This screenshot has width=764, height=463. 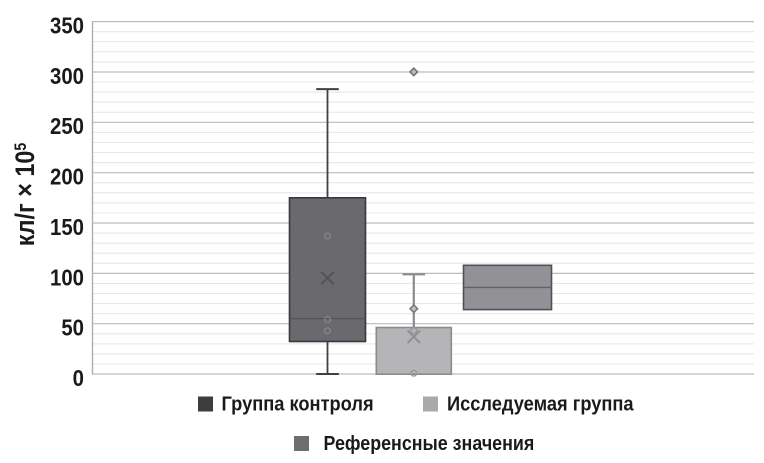 What do you see at coordinates (298, 405) in the screenshot?
I see `svg-text: Группа контроля` at bounding box center [298, 405].